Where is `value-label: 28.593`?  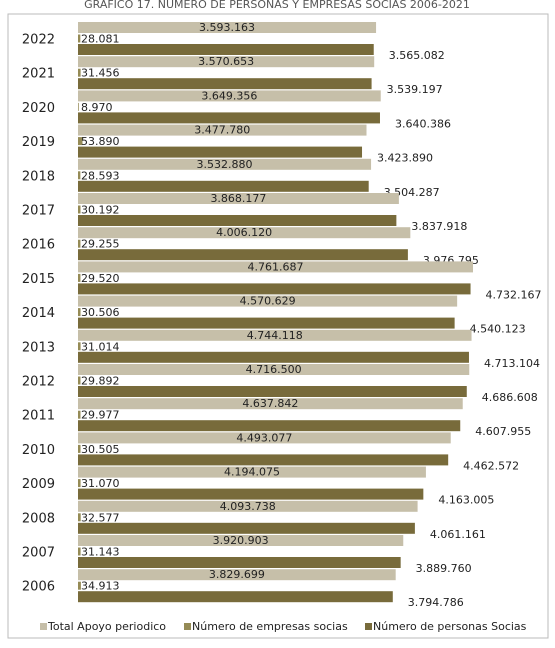 value-label: 28.593 is located at coordinates (100, 175).